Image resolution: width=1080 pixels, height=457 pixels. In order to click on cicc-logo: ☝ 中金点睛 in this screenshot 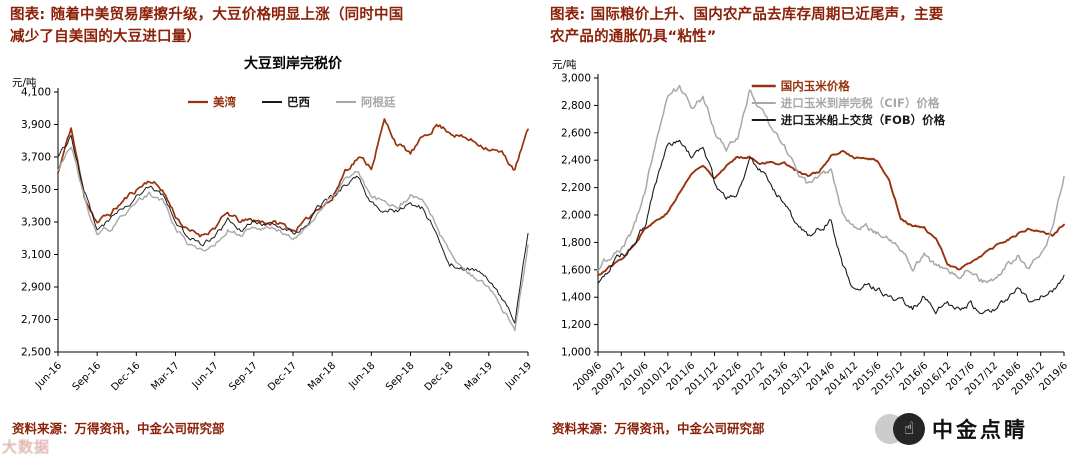, I will do `click(951, 429)`.